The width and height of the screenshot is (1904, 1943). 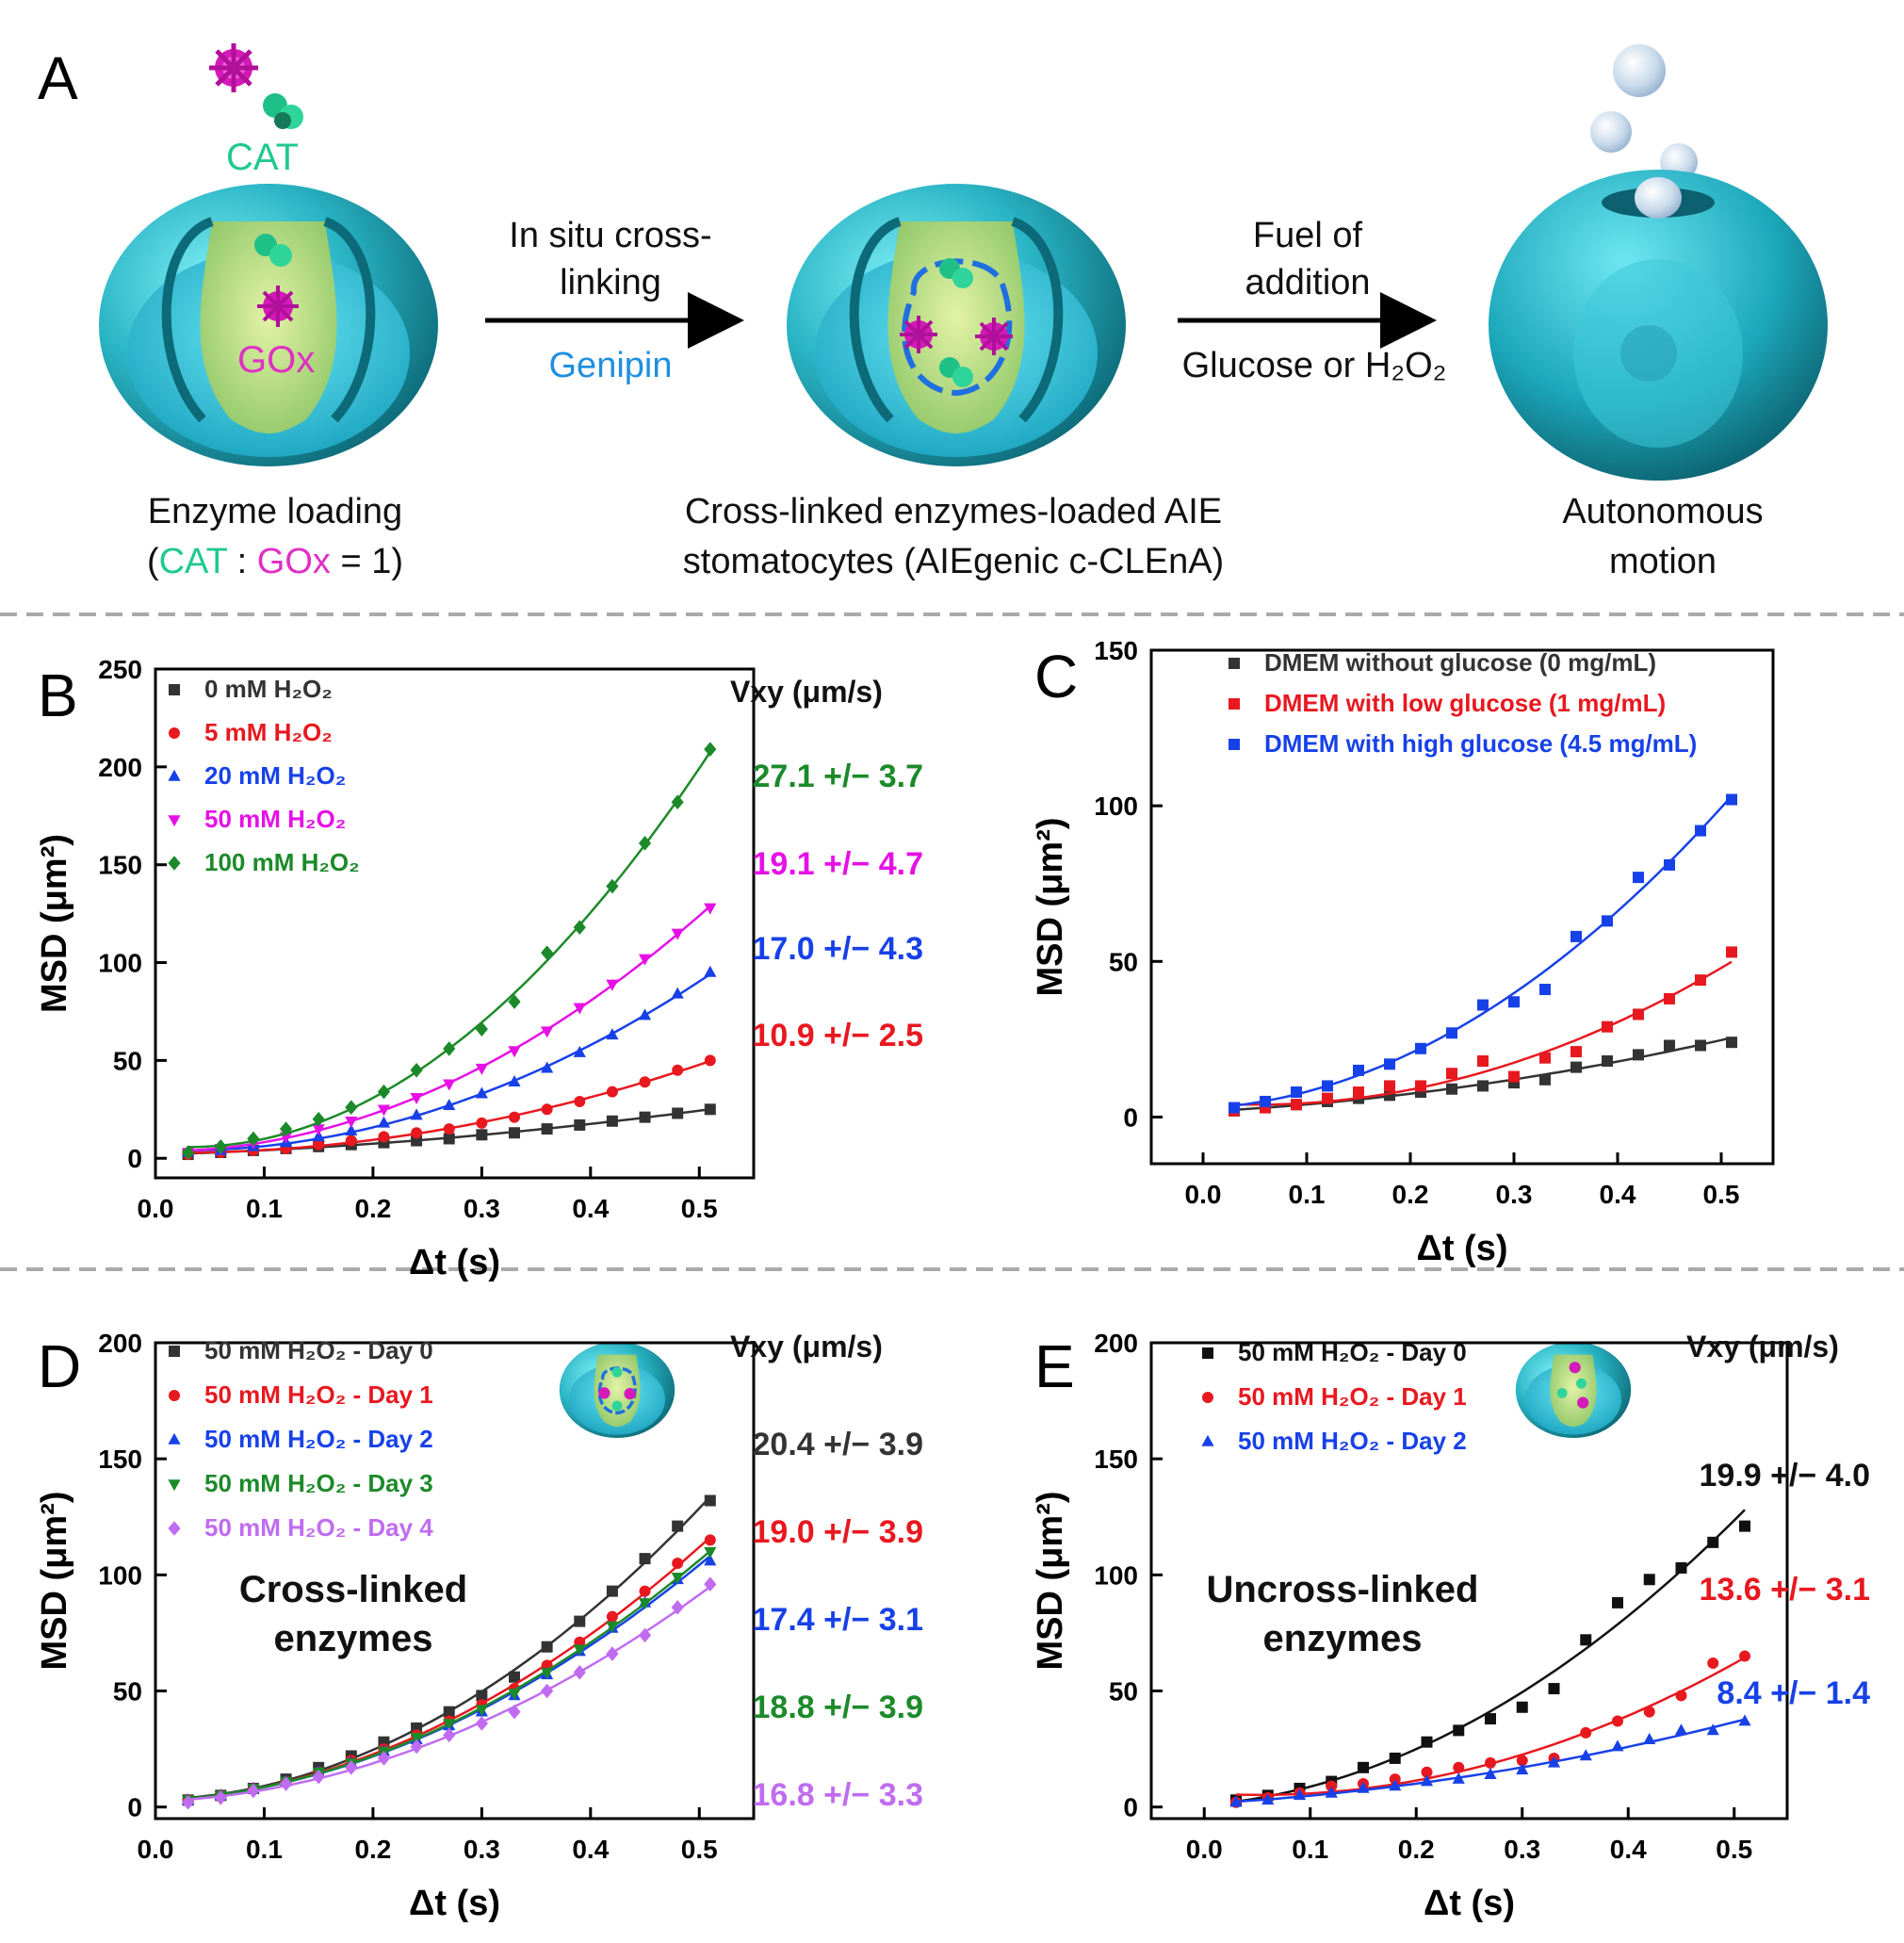 What do you see at coordinates (1763, 1347) in the screenshot?
I see `annotation-header: Vxy (μm/s)` at bounding box center [1763, 1347].